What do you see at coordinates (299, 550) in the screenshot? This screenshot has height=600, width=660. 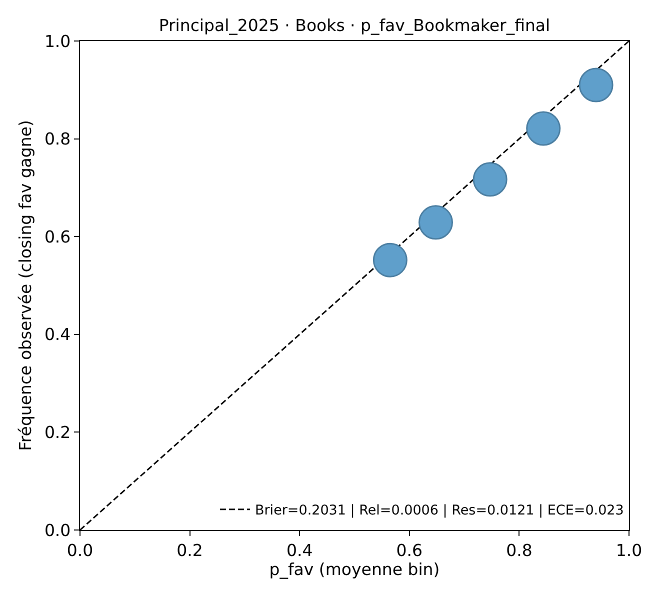 I see `x-tick-label: 0.4` at bounding box center [299, 550].